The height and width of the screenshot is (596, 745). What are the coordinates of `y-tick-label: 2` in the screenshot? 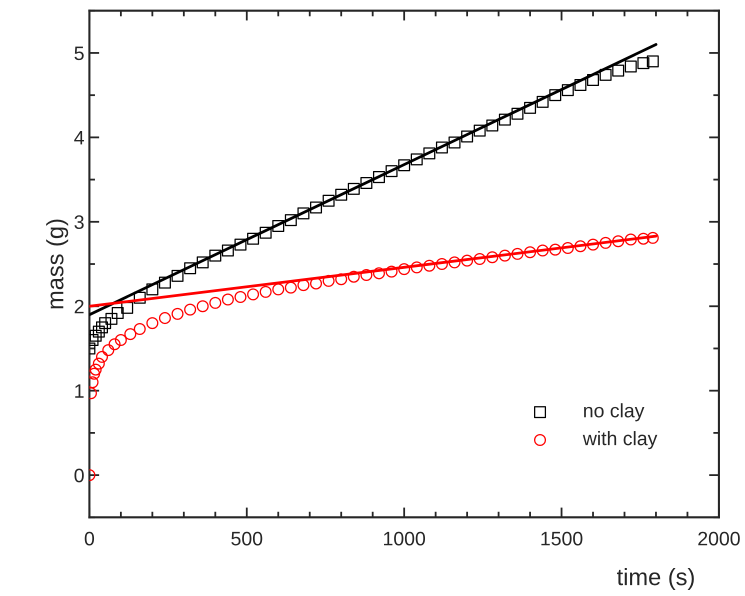 It's located at (79, 307).